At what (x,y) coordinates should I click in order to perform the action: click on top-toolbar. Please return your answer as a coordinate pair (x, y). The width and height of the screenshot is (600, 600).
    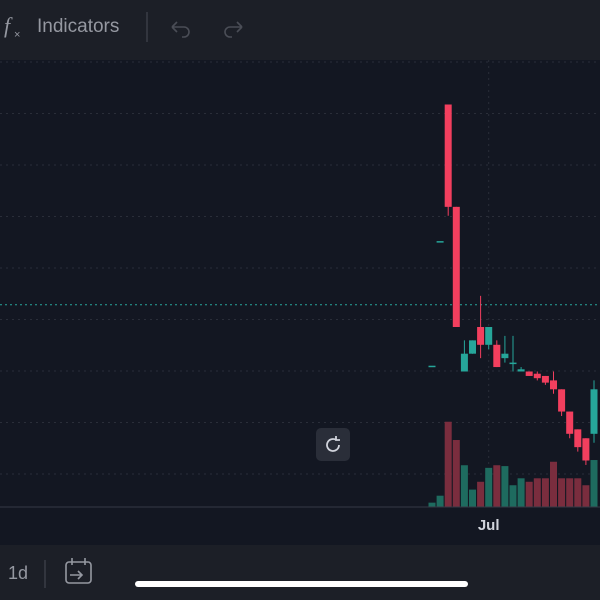
    Looking at the image, I should click on (300, 30).